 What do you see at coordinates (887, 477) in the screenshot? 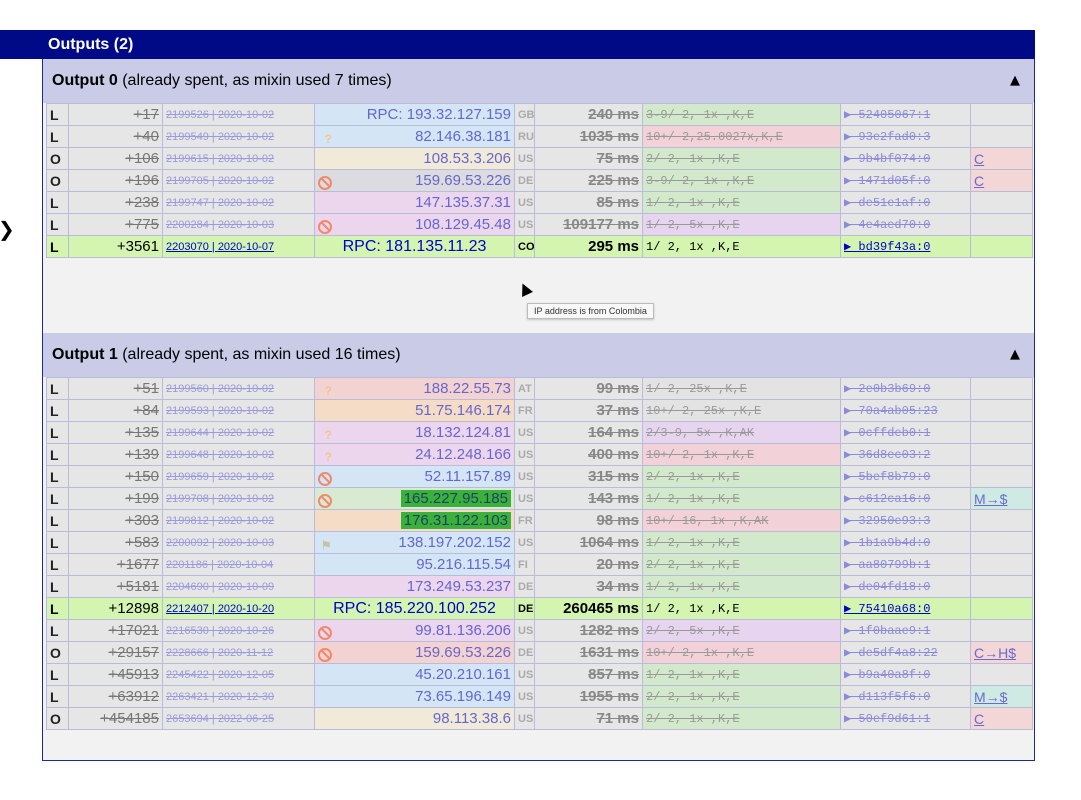
I see `tx-hash-link: ▶ 5bef8b79:0` at bounding box center [887, 477].